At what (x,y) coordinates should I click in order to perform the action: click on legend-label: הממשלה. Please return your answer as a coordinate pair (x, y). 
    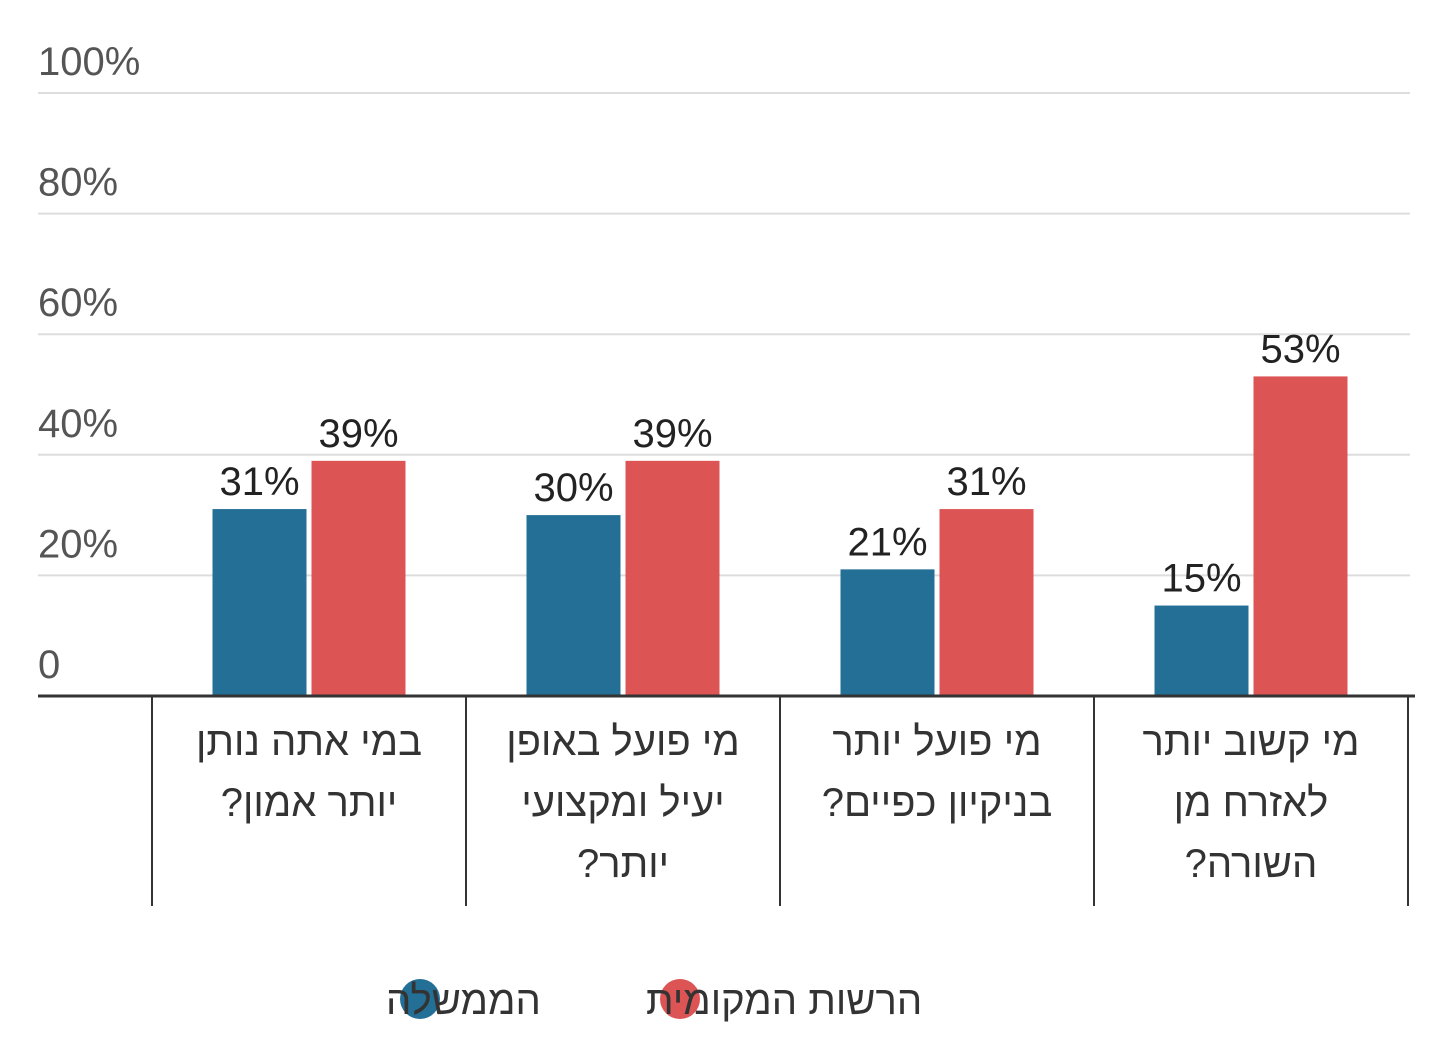
    Looking at the image, I should click on (463, 1001).